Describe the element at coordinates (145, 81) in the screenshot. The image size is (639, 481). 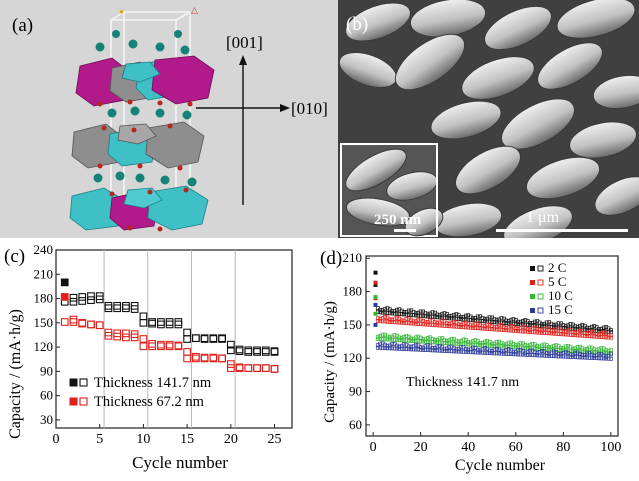
I see `octahedra-layer-top` at that location.